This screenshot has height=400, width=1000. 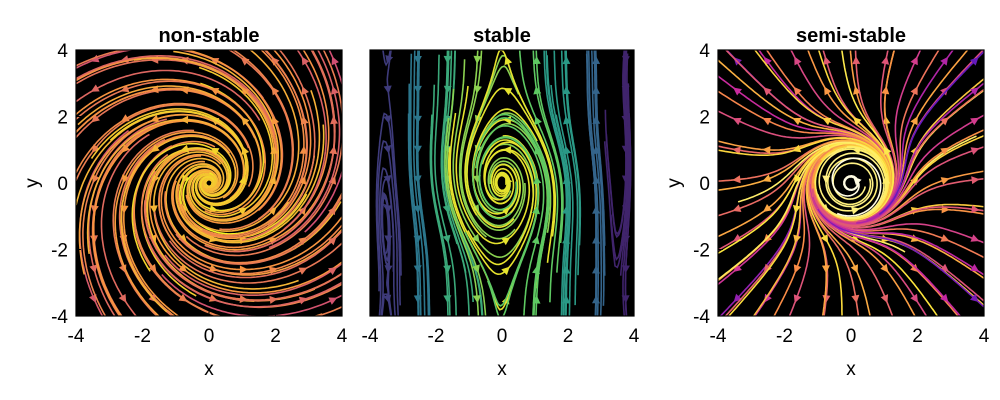 I want to click on y-tick-label: 4, so click(x=62, y=51).